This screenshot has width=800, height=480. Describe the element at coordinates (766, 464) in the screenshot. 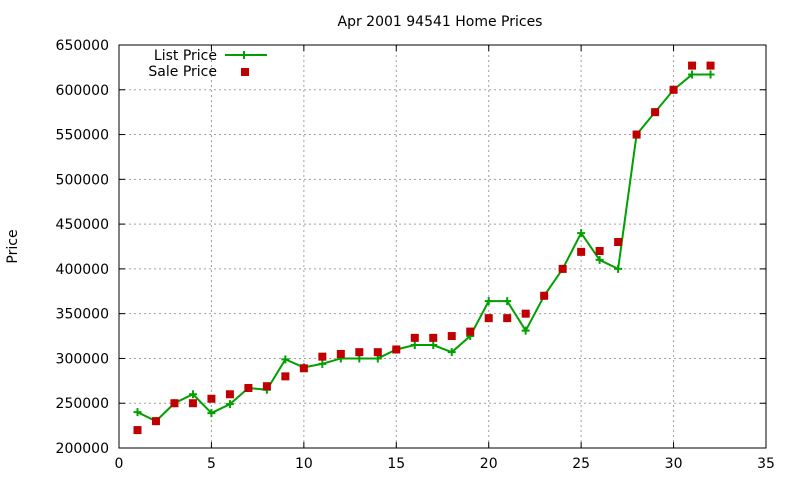

I see `x-tick-label: 35` at that location.